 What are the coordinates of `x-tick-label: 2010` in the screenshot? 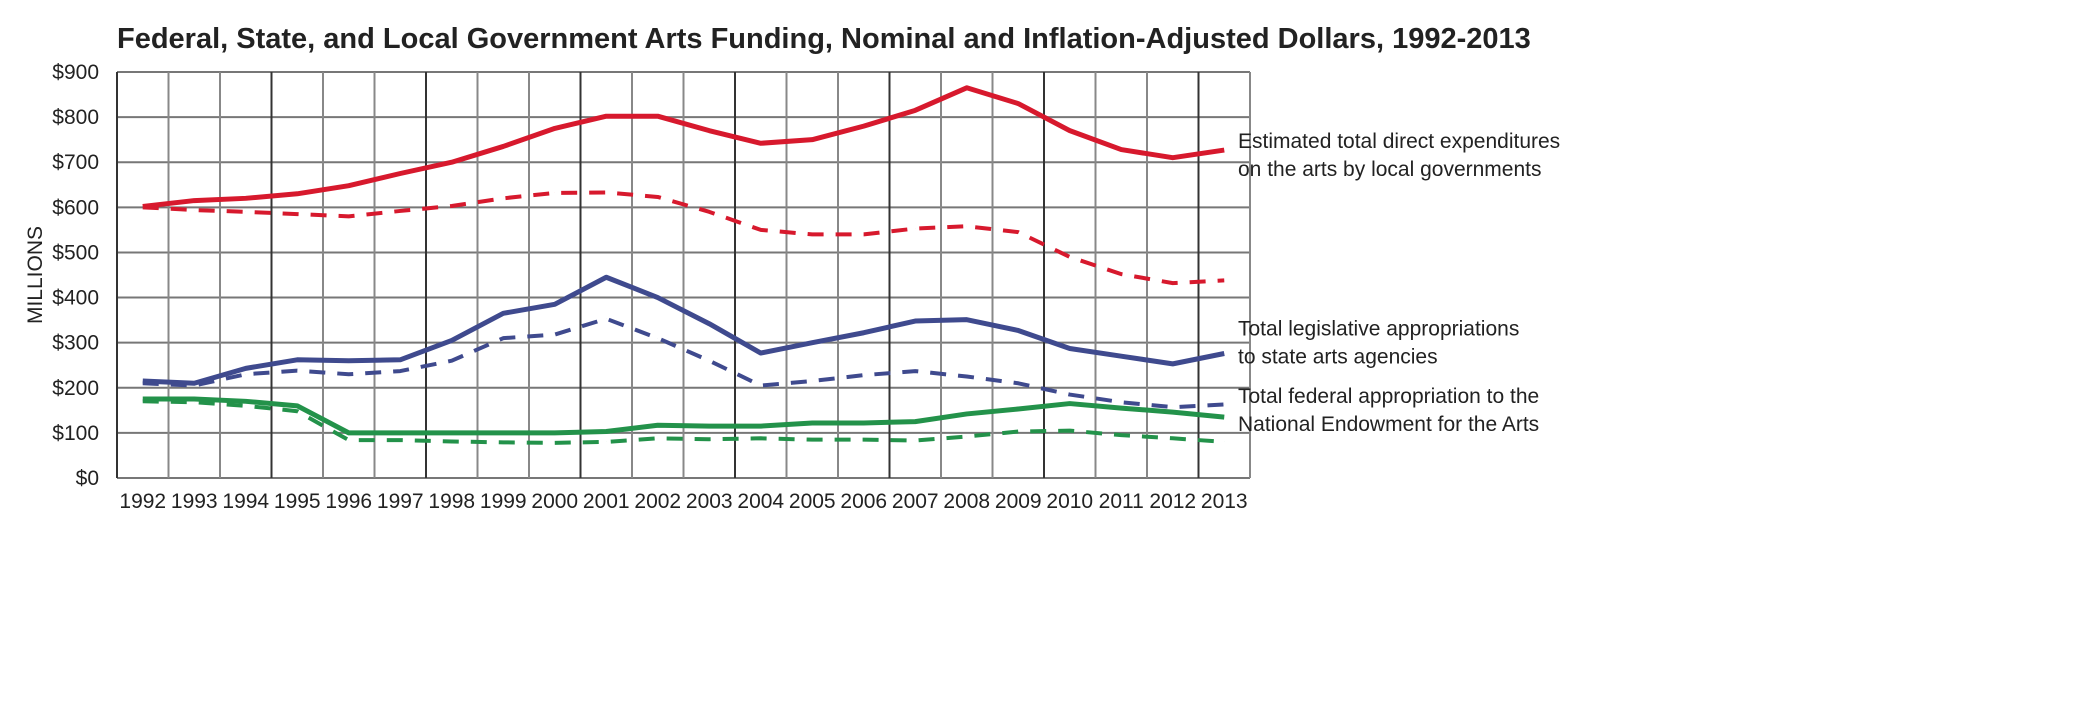 It's located at (1069, 501).